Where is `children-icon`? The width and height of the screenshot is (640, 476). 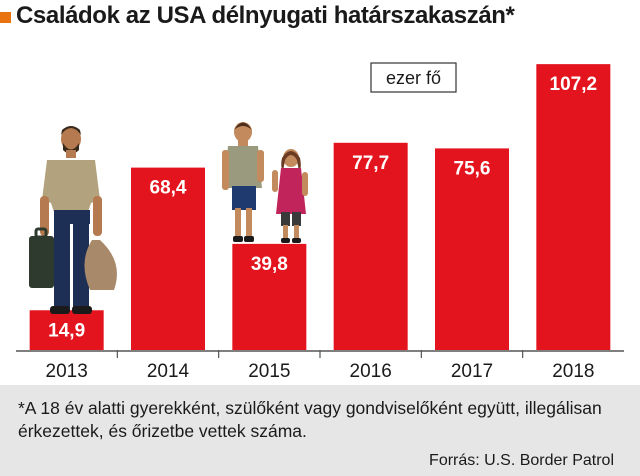
children-icon is located at coordinates (265, 182).